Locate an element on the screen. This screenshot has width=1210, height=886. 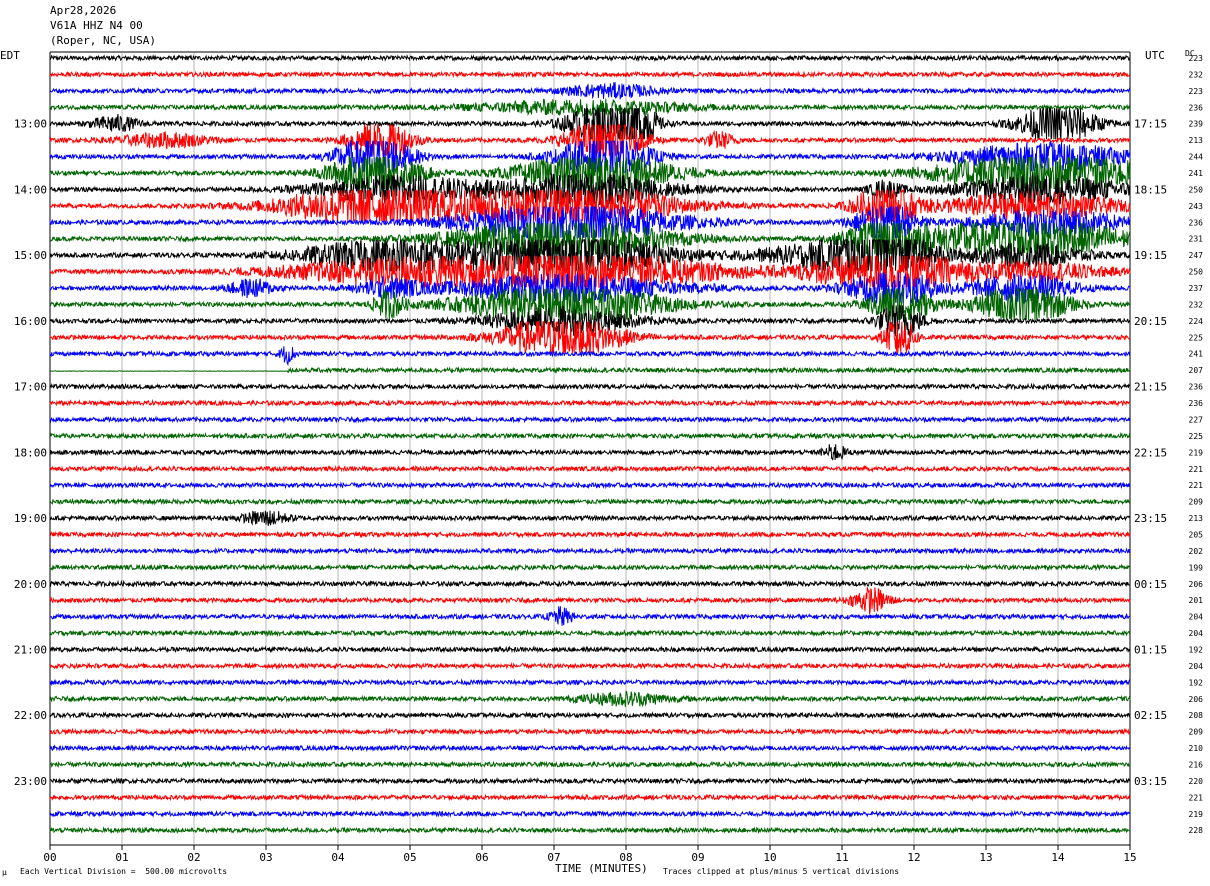
dc-offset-value: 231 is located at coordinates (1196, 239).